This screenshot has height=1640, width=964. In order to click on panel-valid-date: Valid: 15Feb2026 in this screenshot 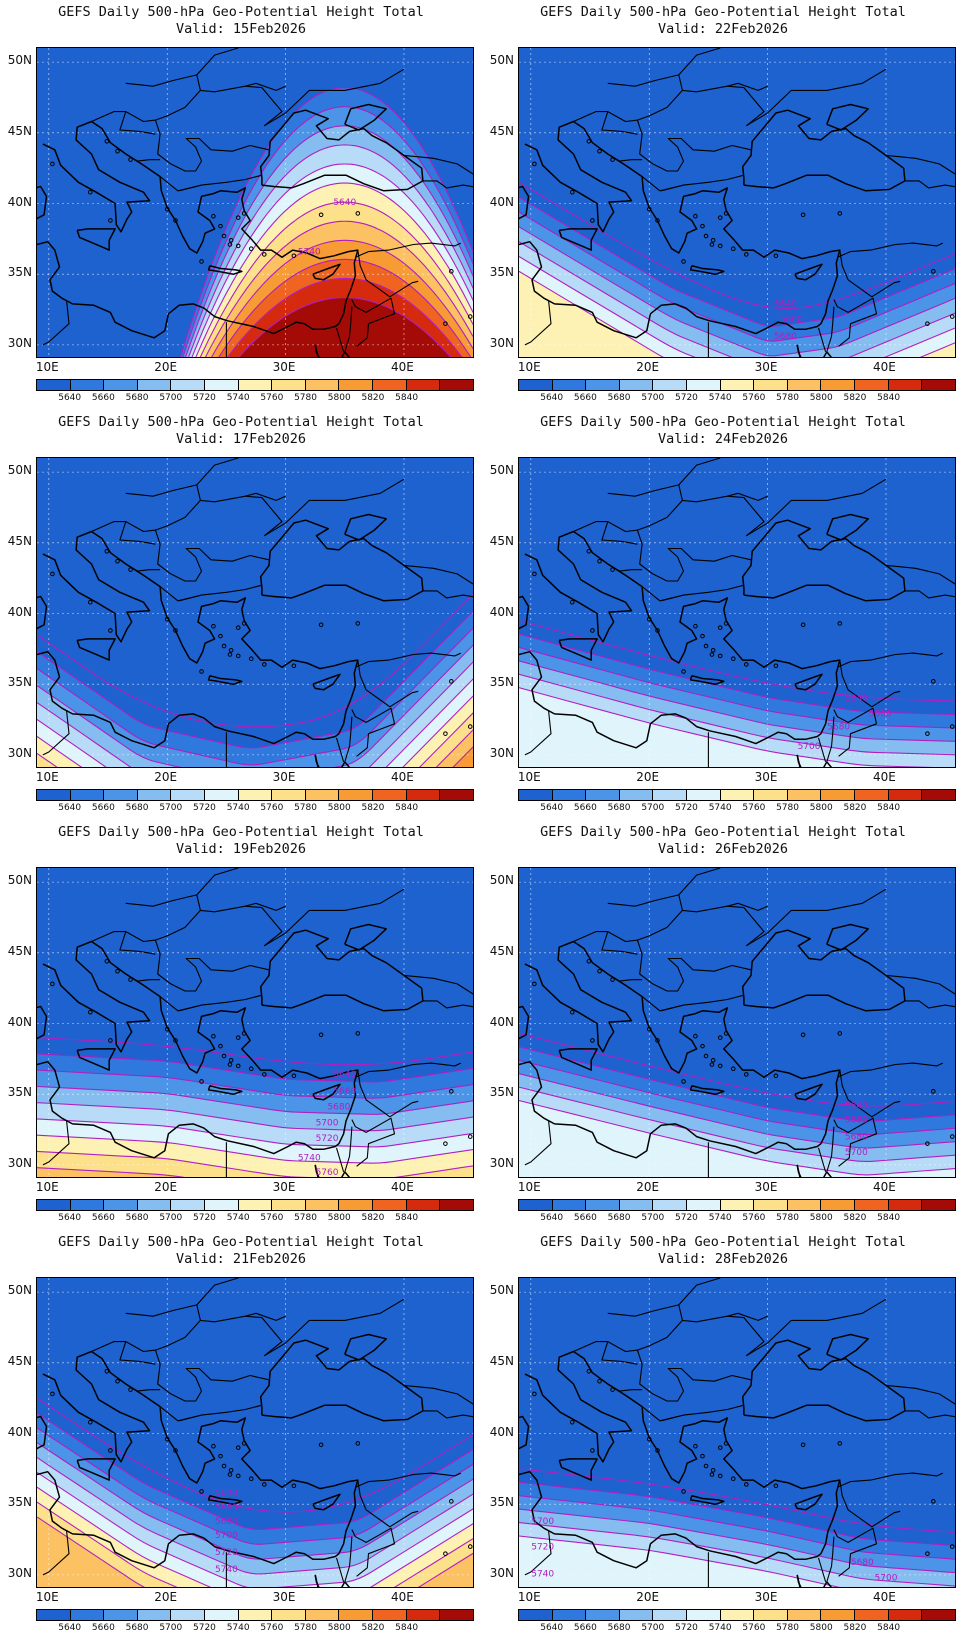, I will do `click(241, 29)`.